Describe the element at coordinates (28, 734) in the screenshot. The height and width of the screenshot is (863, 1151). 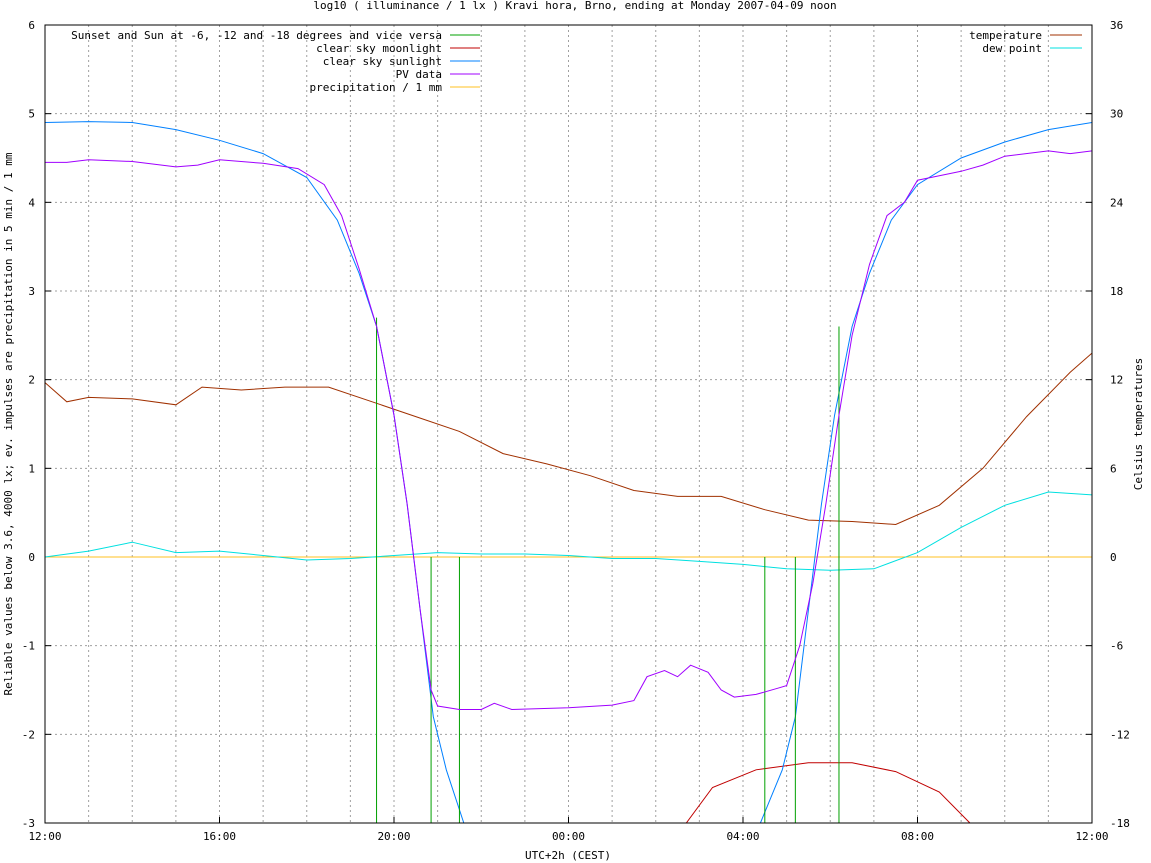
I see `y-tick-label: -2` at that location.